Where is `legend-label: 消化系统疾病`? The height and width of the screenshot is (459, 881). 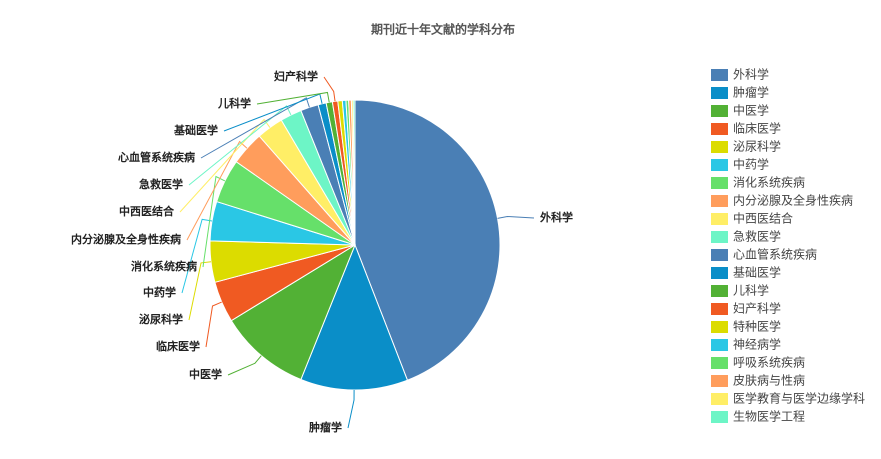
legend-label: 消化系统疾病 is located at coordinates (769, 182).